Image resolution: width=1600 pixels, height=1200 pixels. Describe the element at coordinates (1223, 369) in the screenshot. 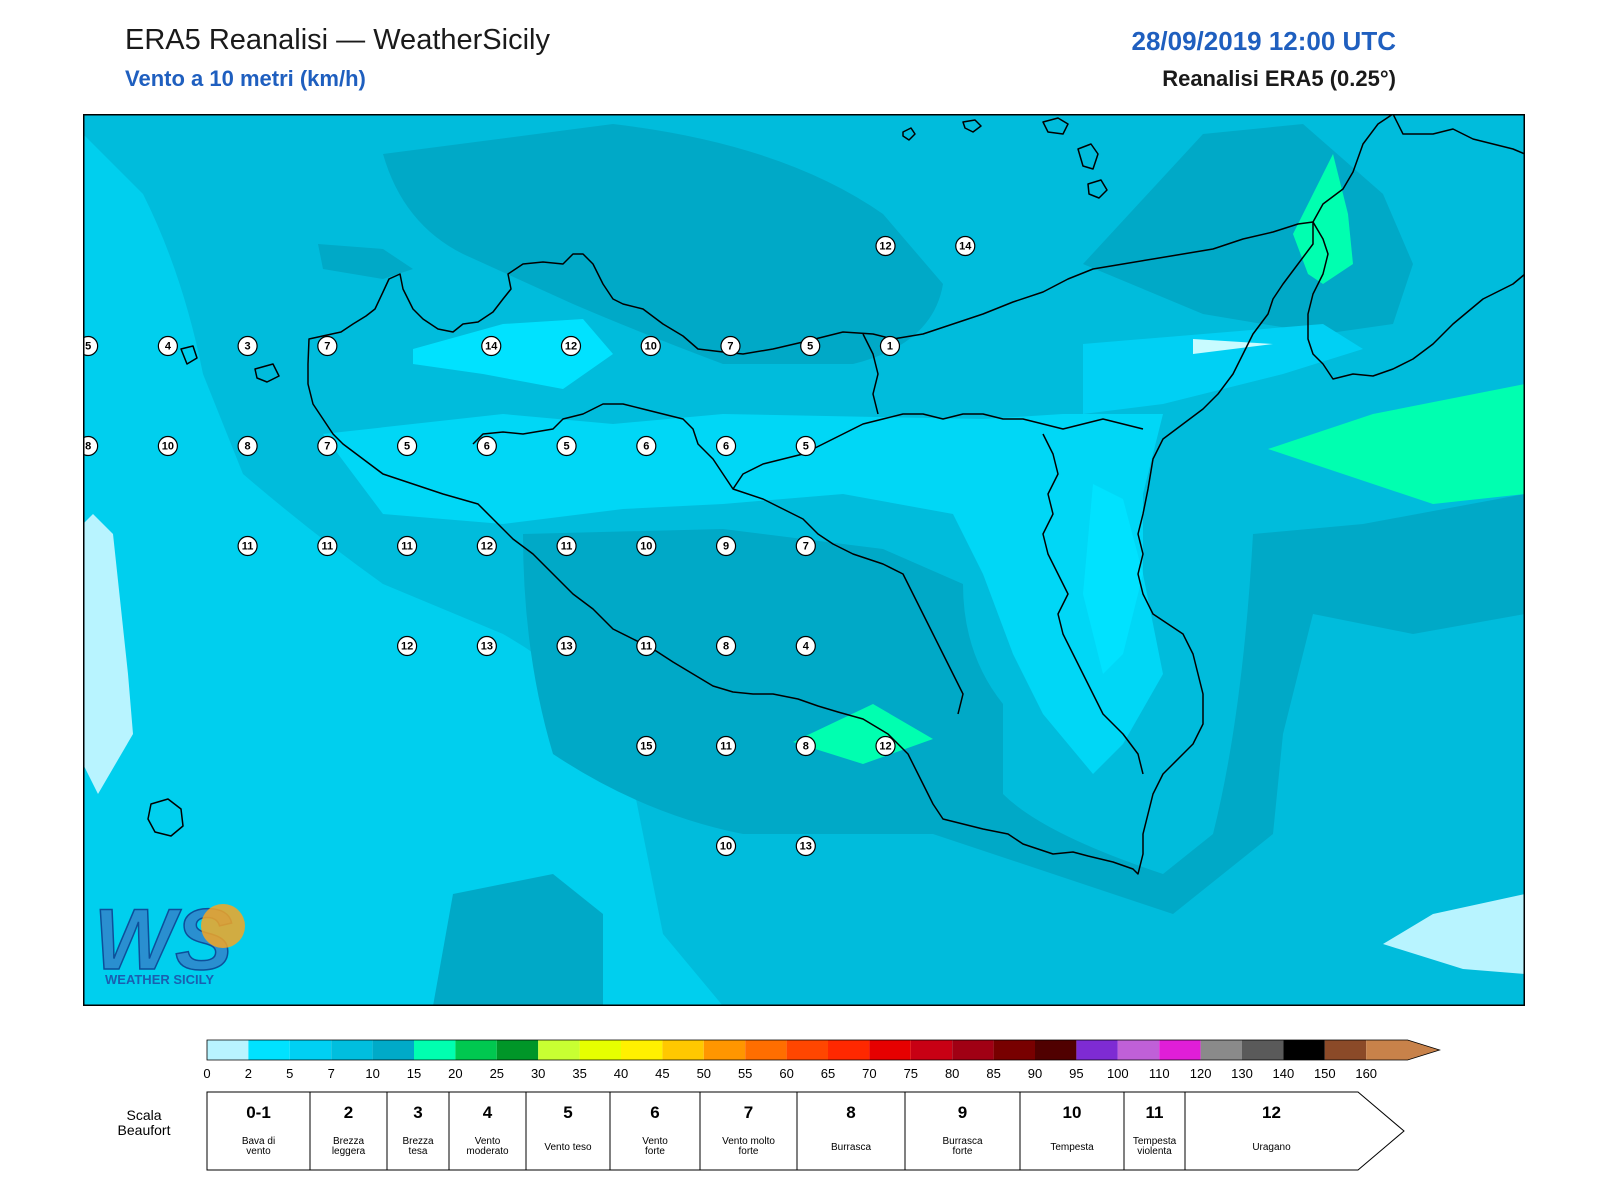

I see `wind-zone-east-low` at that location.